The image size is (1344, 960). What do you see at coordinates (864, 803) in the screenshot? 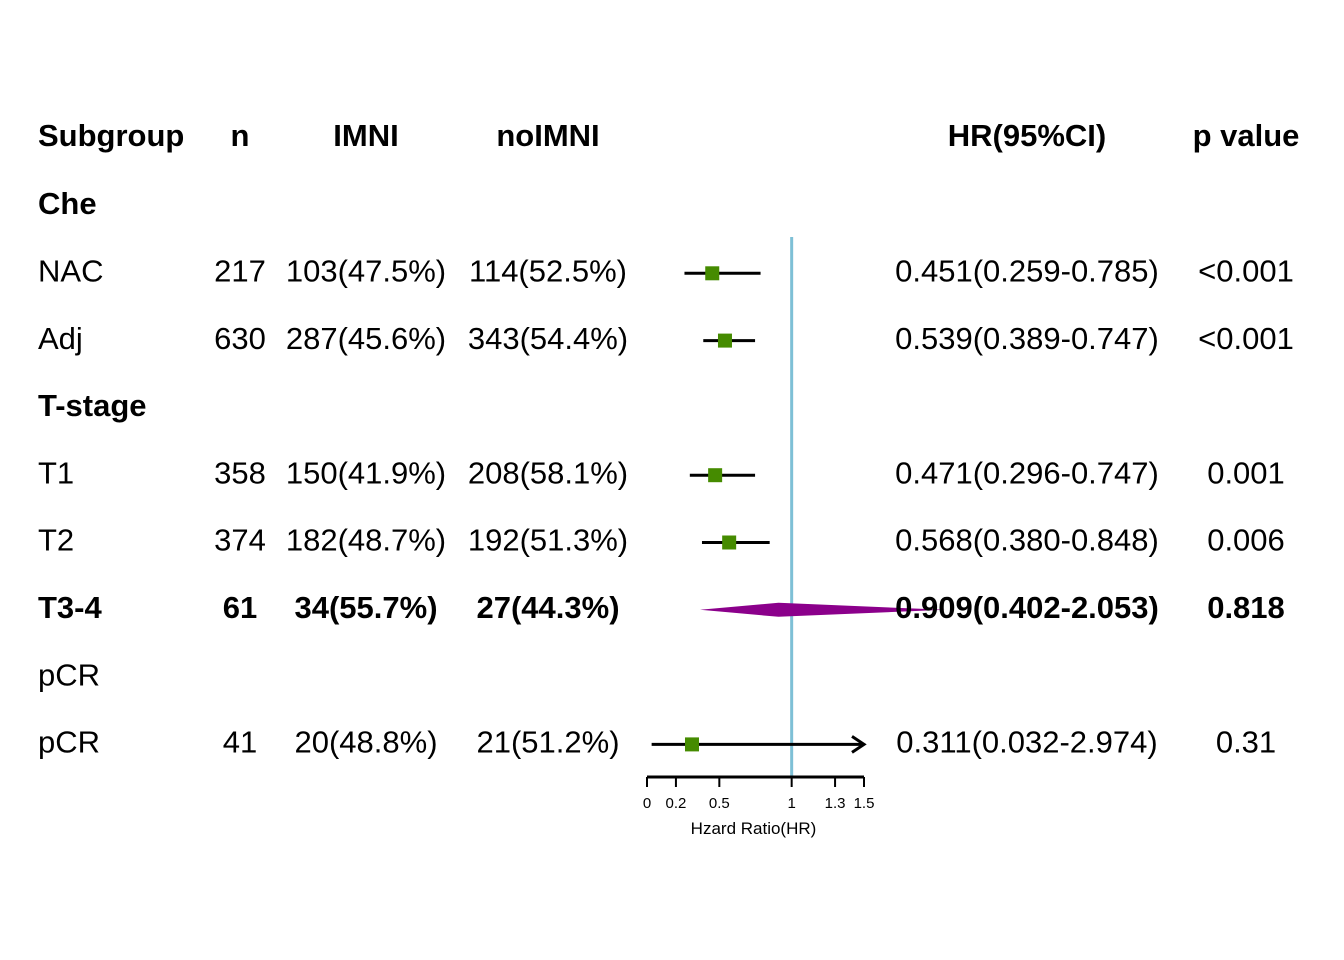
I see `x-tick-label: 1.5` at bounding box center [864, 803].